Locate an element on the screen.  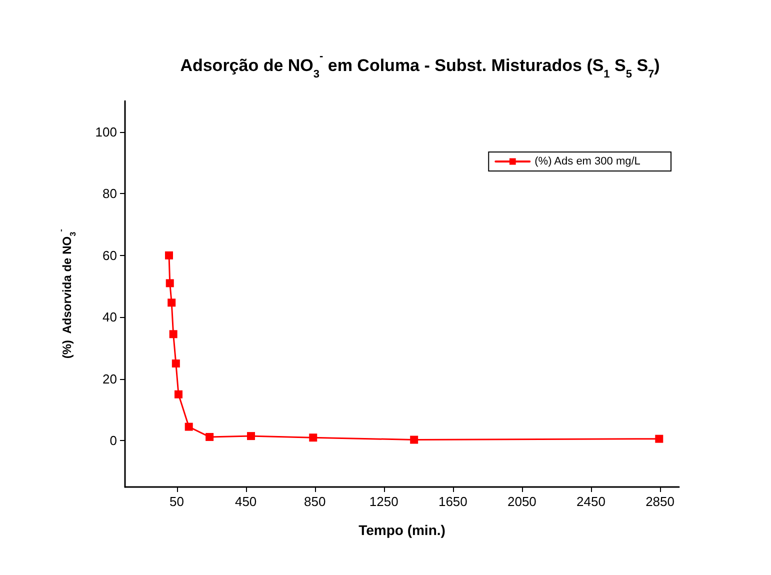
y-tick-label: 40 is located at coordinates (109, 317).